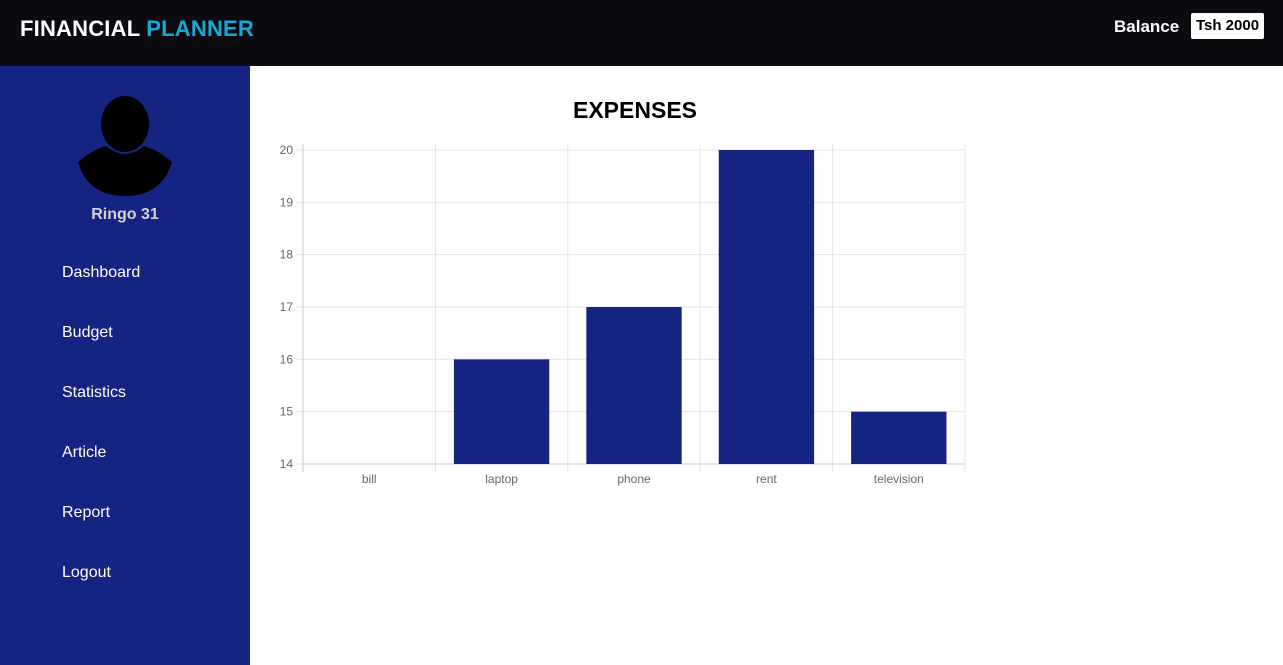  Describe the element at coordinates (101, 272) in the screenshot. I see `sidebar-item-dashboard: Dashboard` at that location.